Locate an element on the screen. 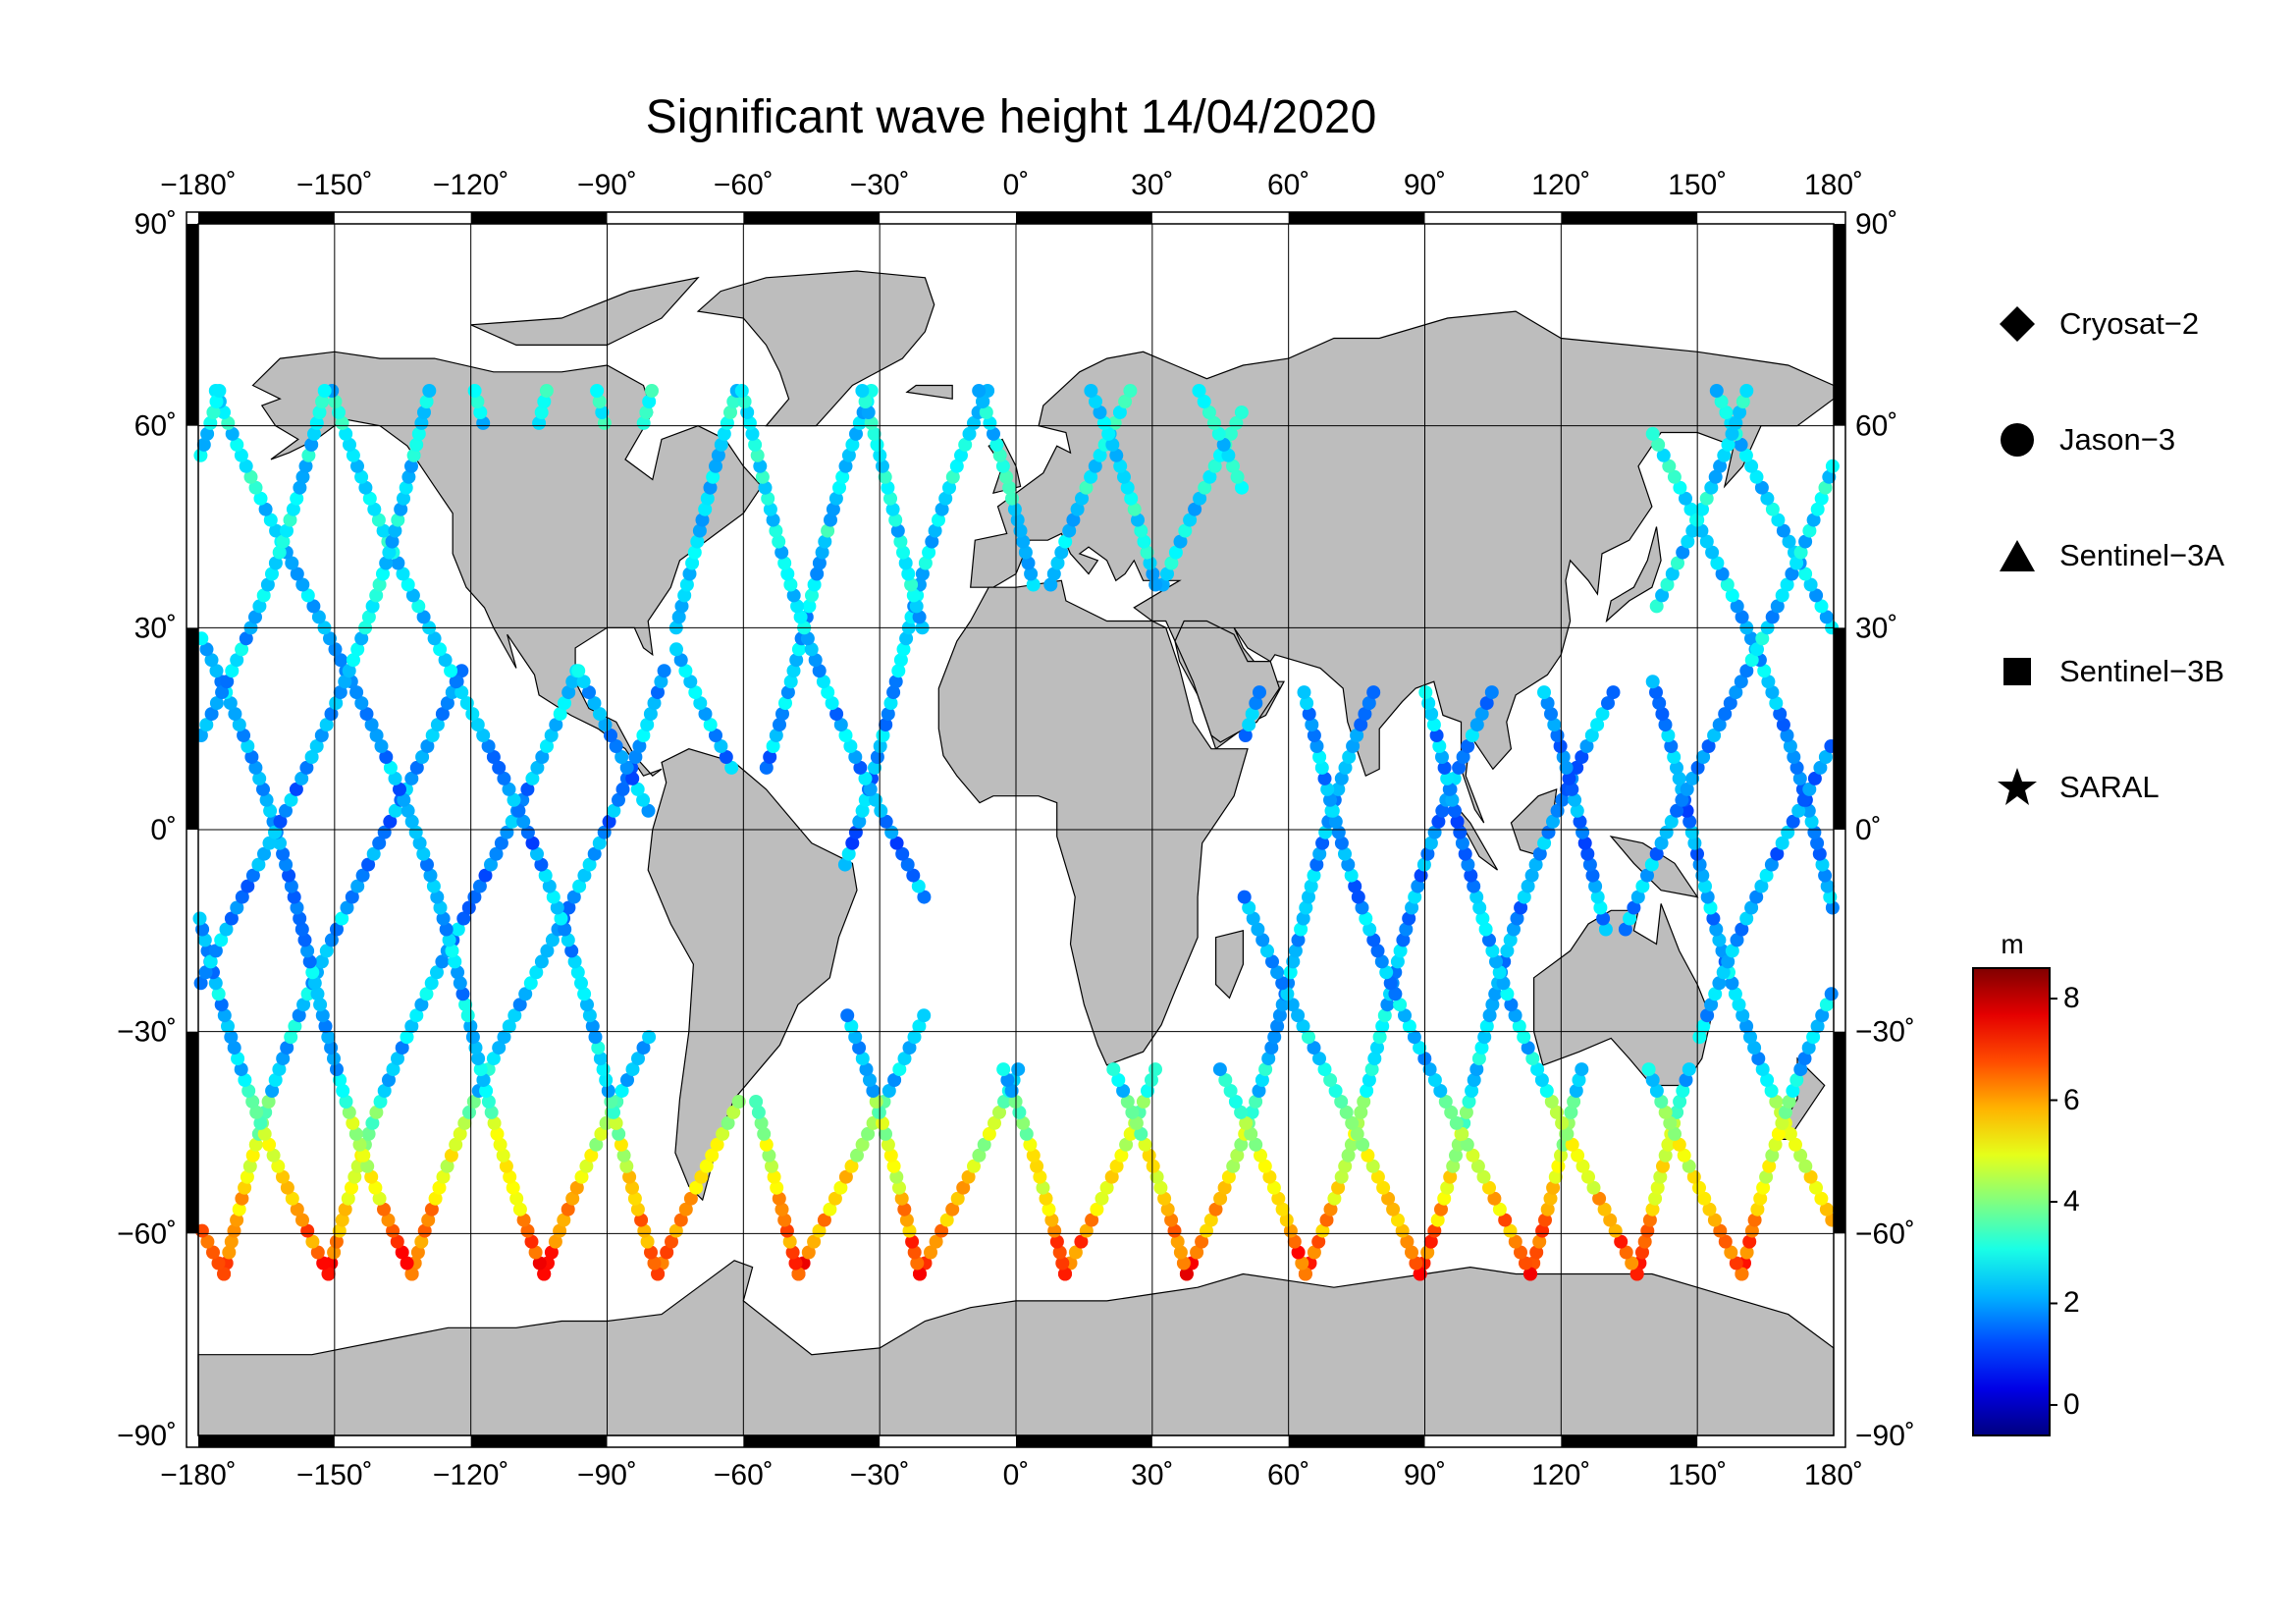 The height and width of the screenshot is (1623, 2296). frame-bar-bottom is located at coordinates (1629, 1441).